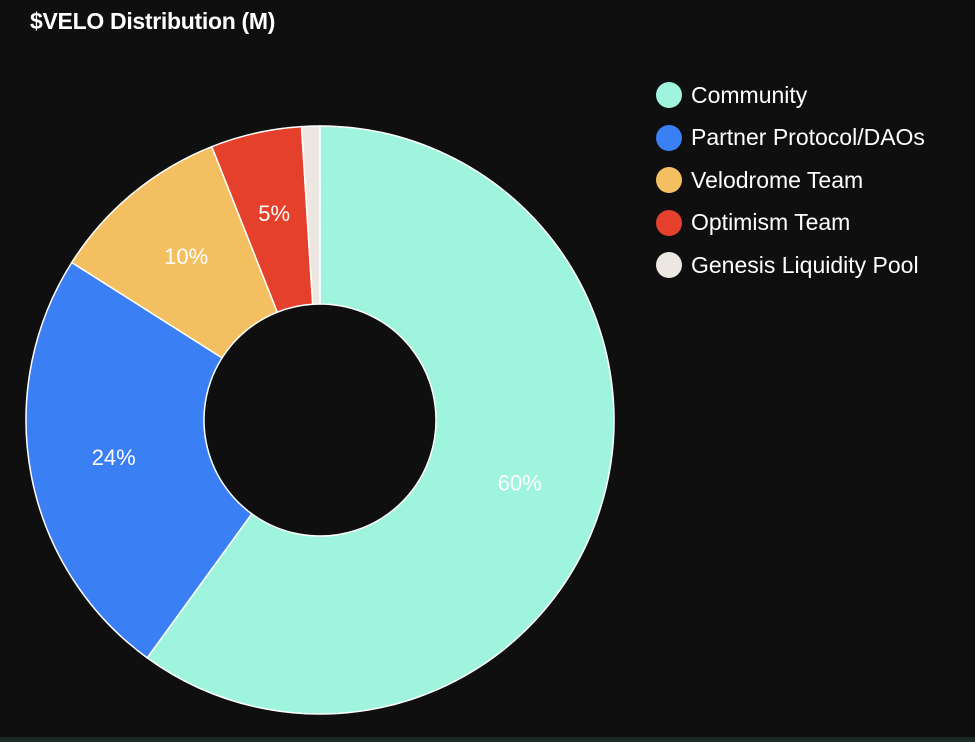 The image size is (975, 742). What do you see at coordinates (805, 264) in the screenshot?
I see `legend-label: Genesis Liquidity Pool` at bounding box center [805, 264].